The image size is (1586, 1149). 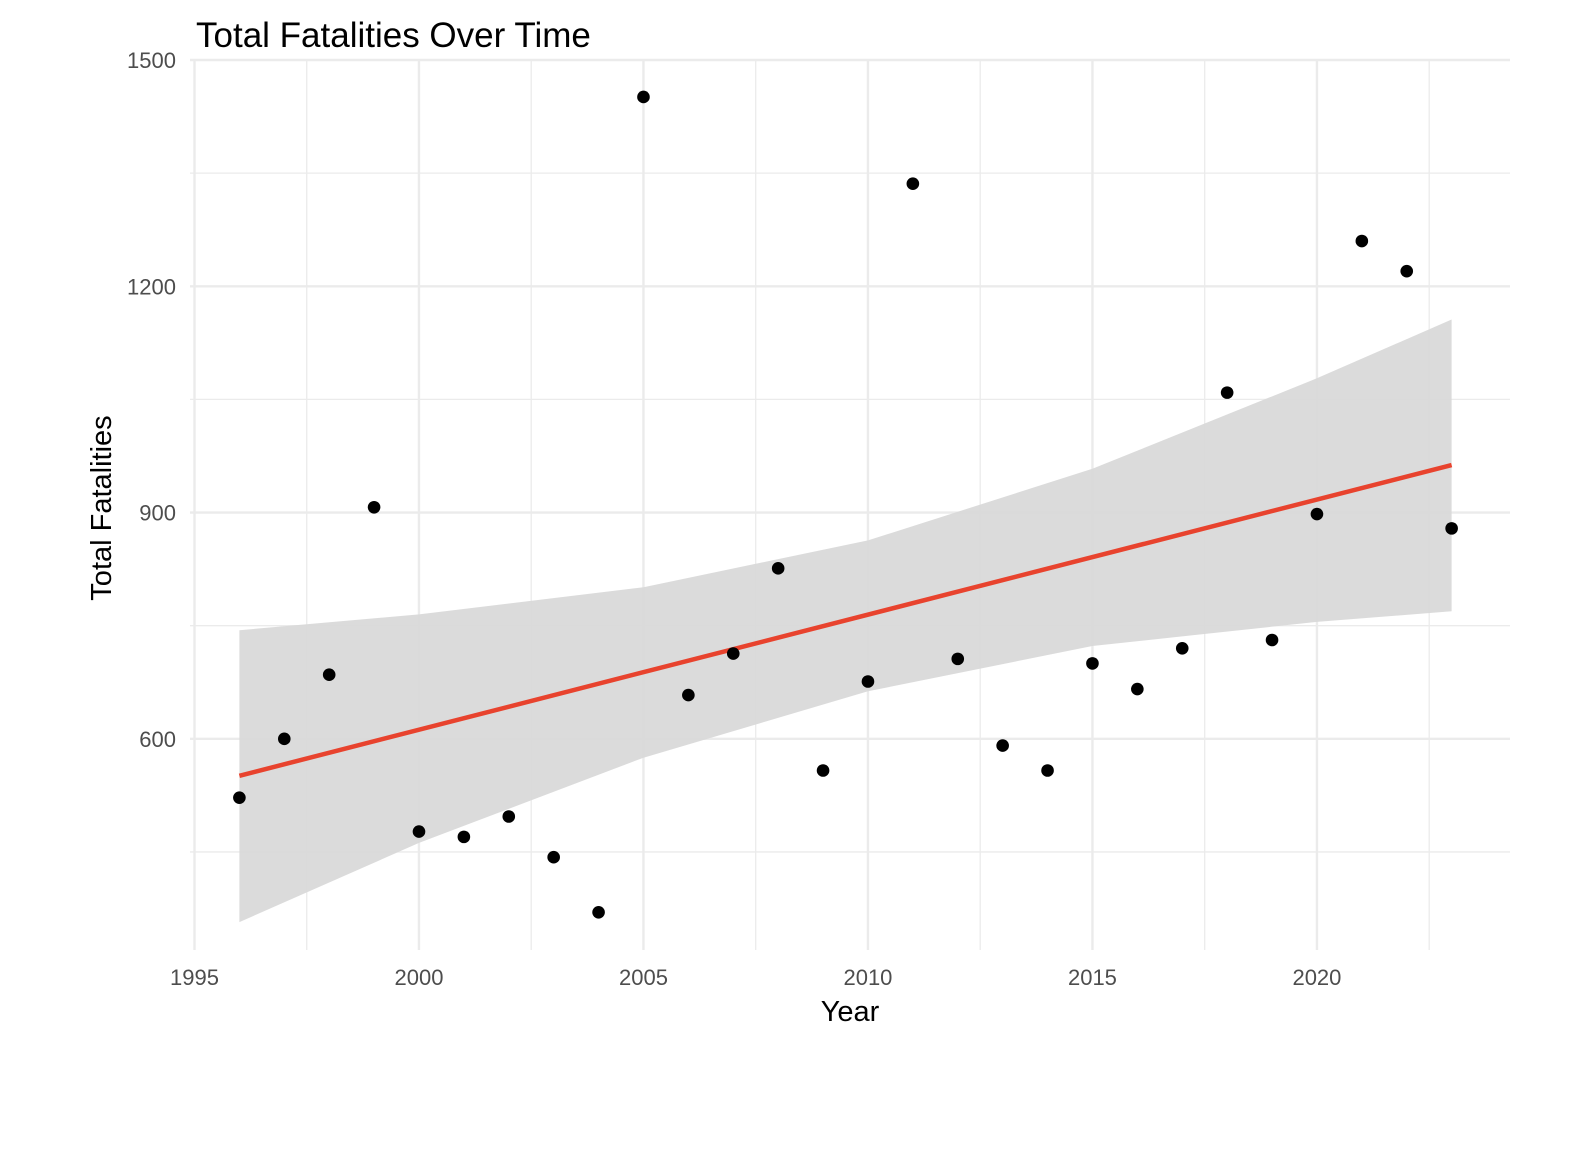 I want to click on x-axis-title: Year, so click(x=850, y=1012).